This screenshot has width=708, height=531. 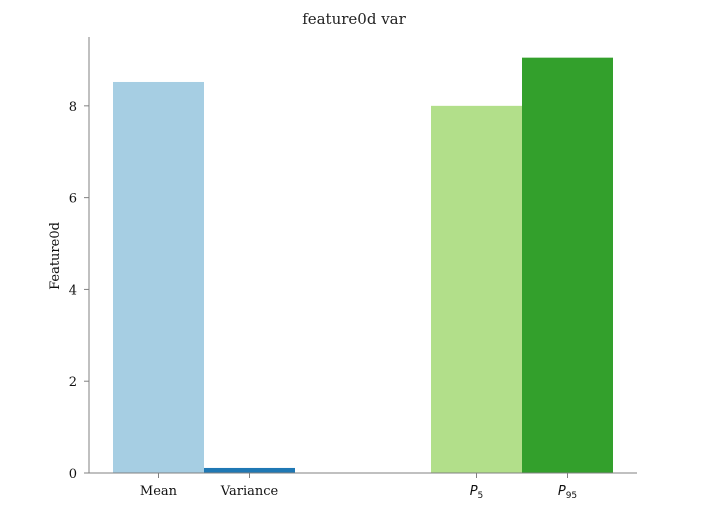 I want to click on y-tick-label: 2, so click(x=73, y=382).